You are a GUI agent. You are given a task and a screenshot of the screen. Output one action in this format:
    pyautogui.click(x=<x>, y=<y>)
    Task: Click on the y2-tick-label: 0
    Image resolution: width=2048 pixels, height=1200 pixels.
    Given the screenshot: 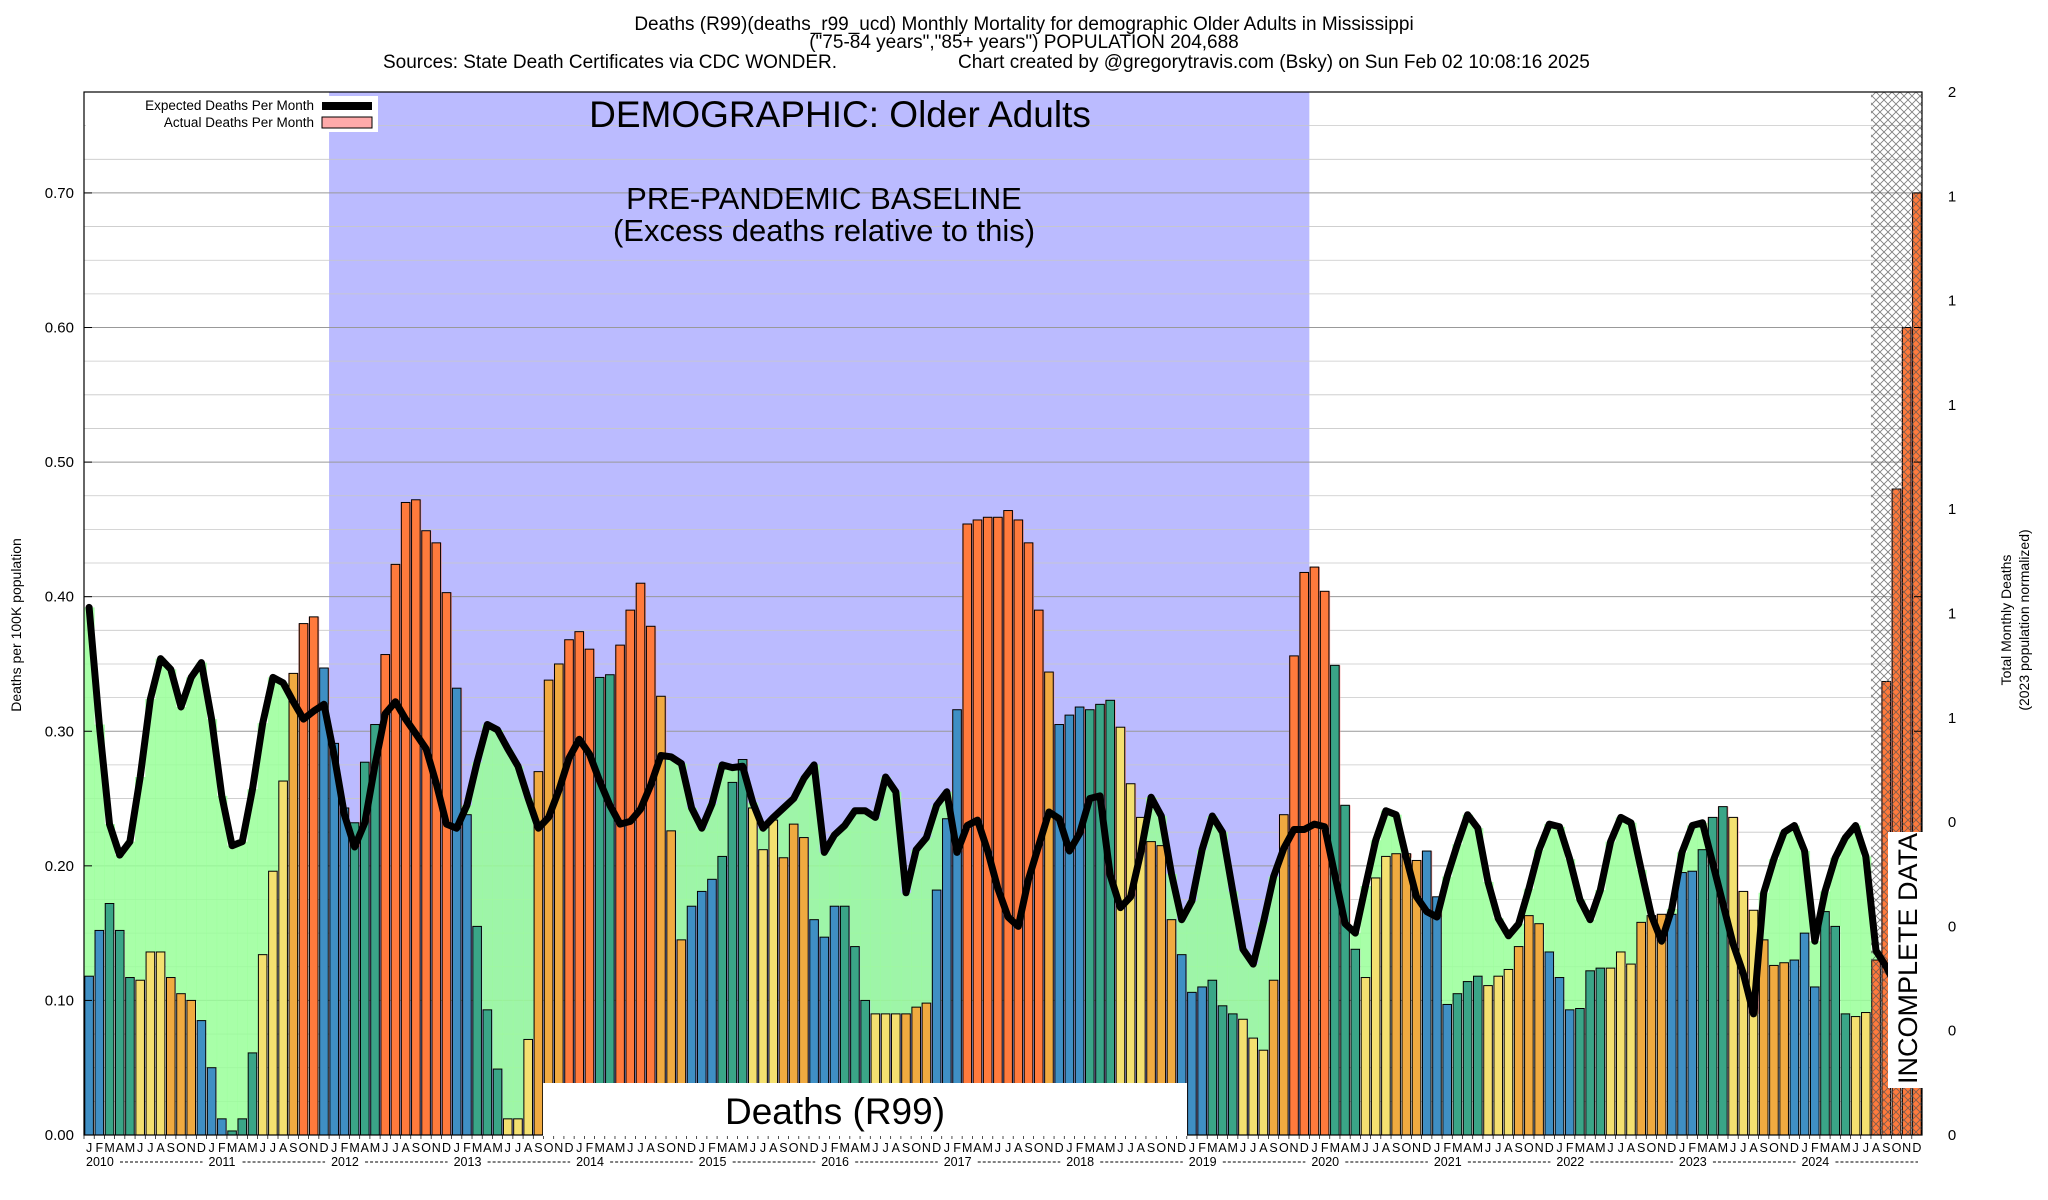 What is the action you would take?
    pyautogui.click(x=1952, y=1135)
    